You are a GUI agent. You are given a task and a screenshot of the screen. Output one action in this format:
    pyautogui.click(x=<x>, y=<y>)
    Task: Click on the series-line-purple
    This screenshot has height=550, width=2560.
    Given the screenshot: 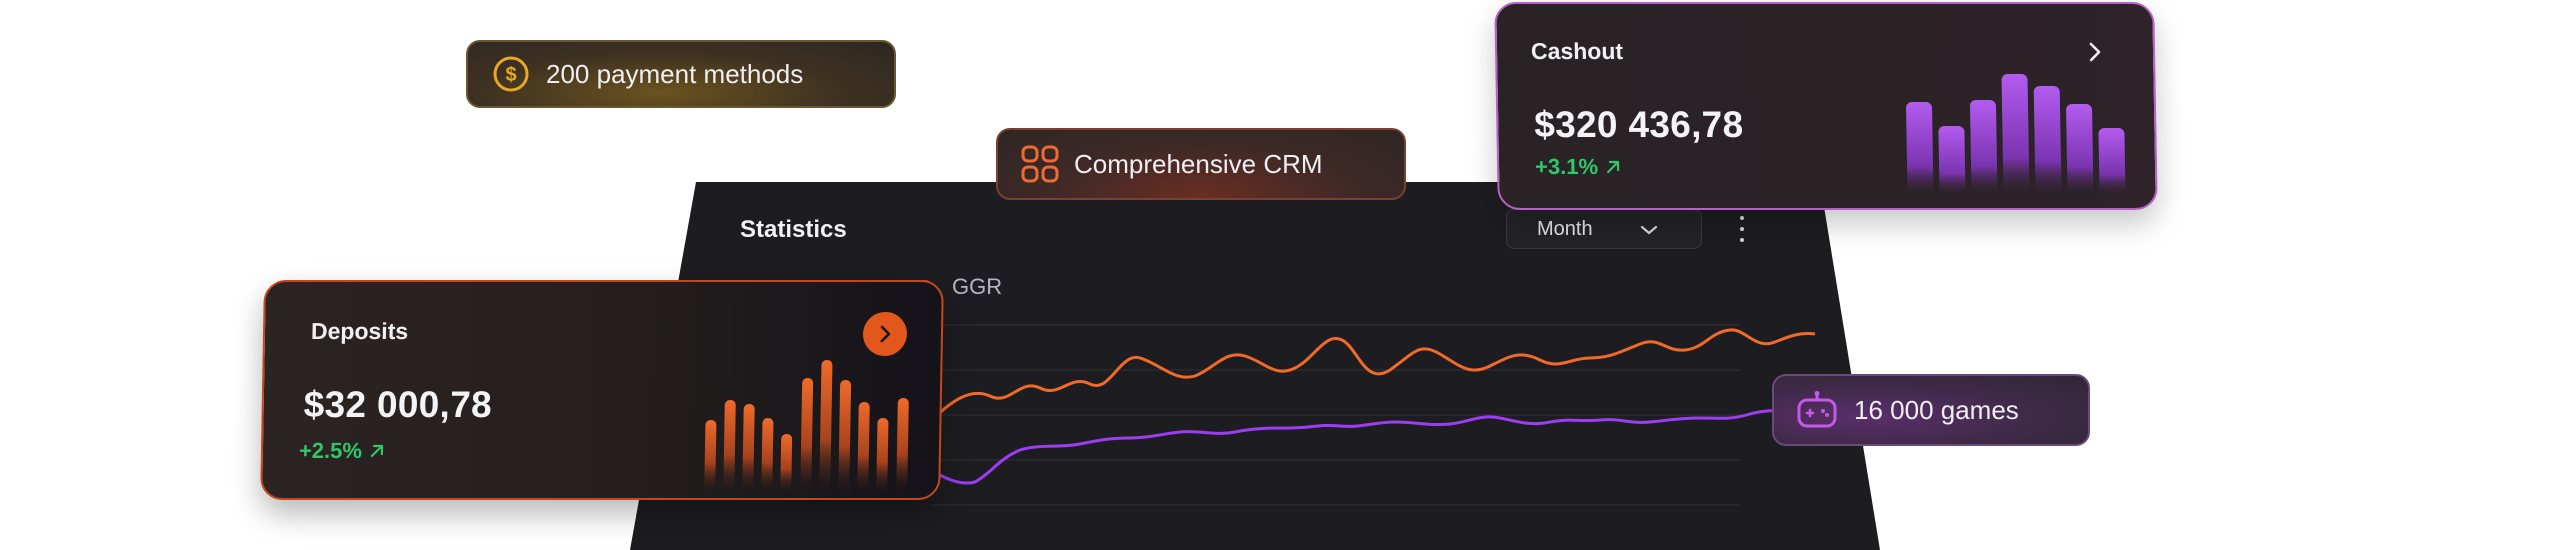 What is the action you would take?
    pyautogui.click(x=1372, y=446)
    